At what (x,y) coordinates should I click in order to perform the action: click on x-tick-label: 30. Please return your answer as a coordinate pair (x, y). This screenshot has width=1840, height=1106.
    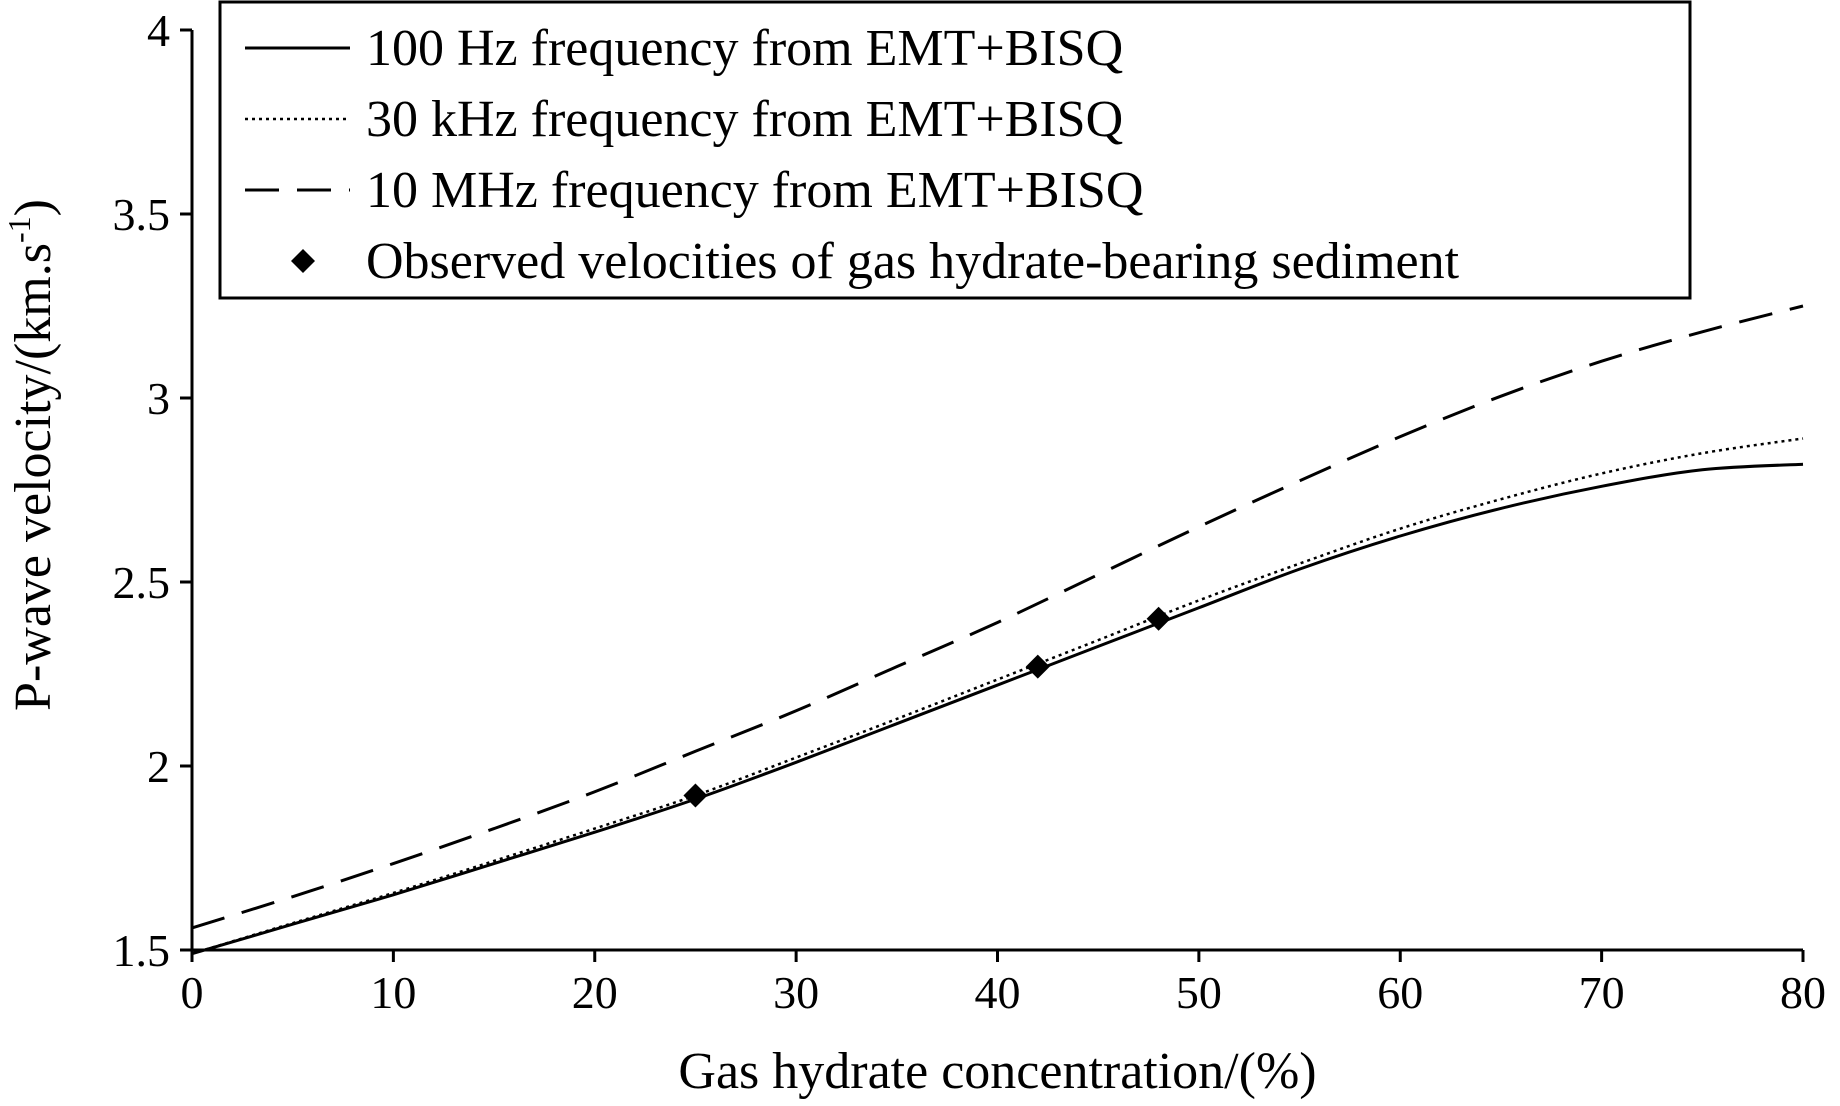
    Looking at the image, I should click on (796, 992).